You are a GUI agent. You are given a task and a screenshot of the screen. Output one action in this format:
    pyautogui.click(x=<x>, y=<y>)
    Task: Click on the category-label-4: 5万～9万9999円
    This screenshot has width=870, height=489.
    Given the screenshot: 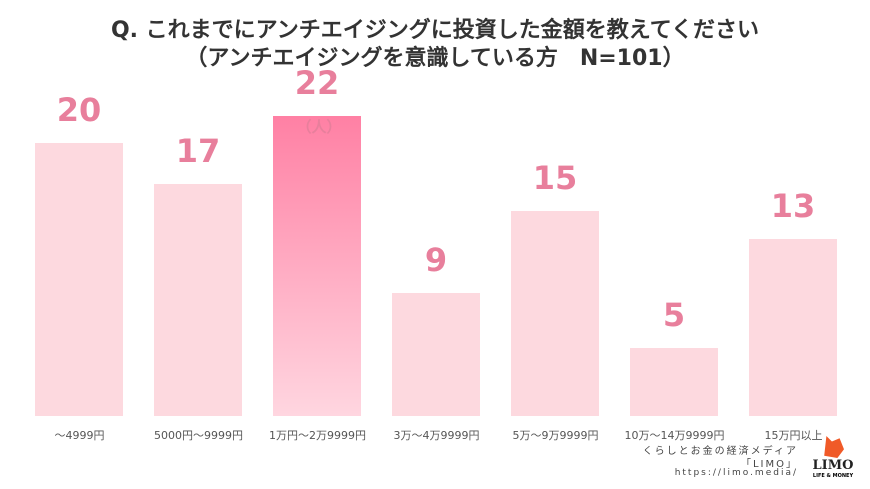 What is the action you would take?
    pyautogui.click(x=555, y=435)
    